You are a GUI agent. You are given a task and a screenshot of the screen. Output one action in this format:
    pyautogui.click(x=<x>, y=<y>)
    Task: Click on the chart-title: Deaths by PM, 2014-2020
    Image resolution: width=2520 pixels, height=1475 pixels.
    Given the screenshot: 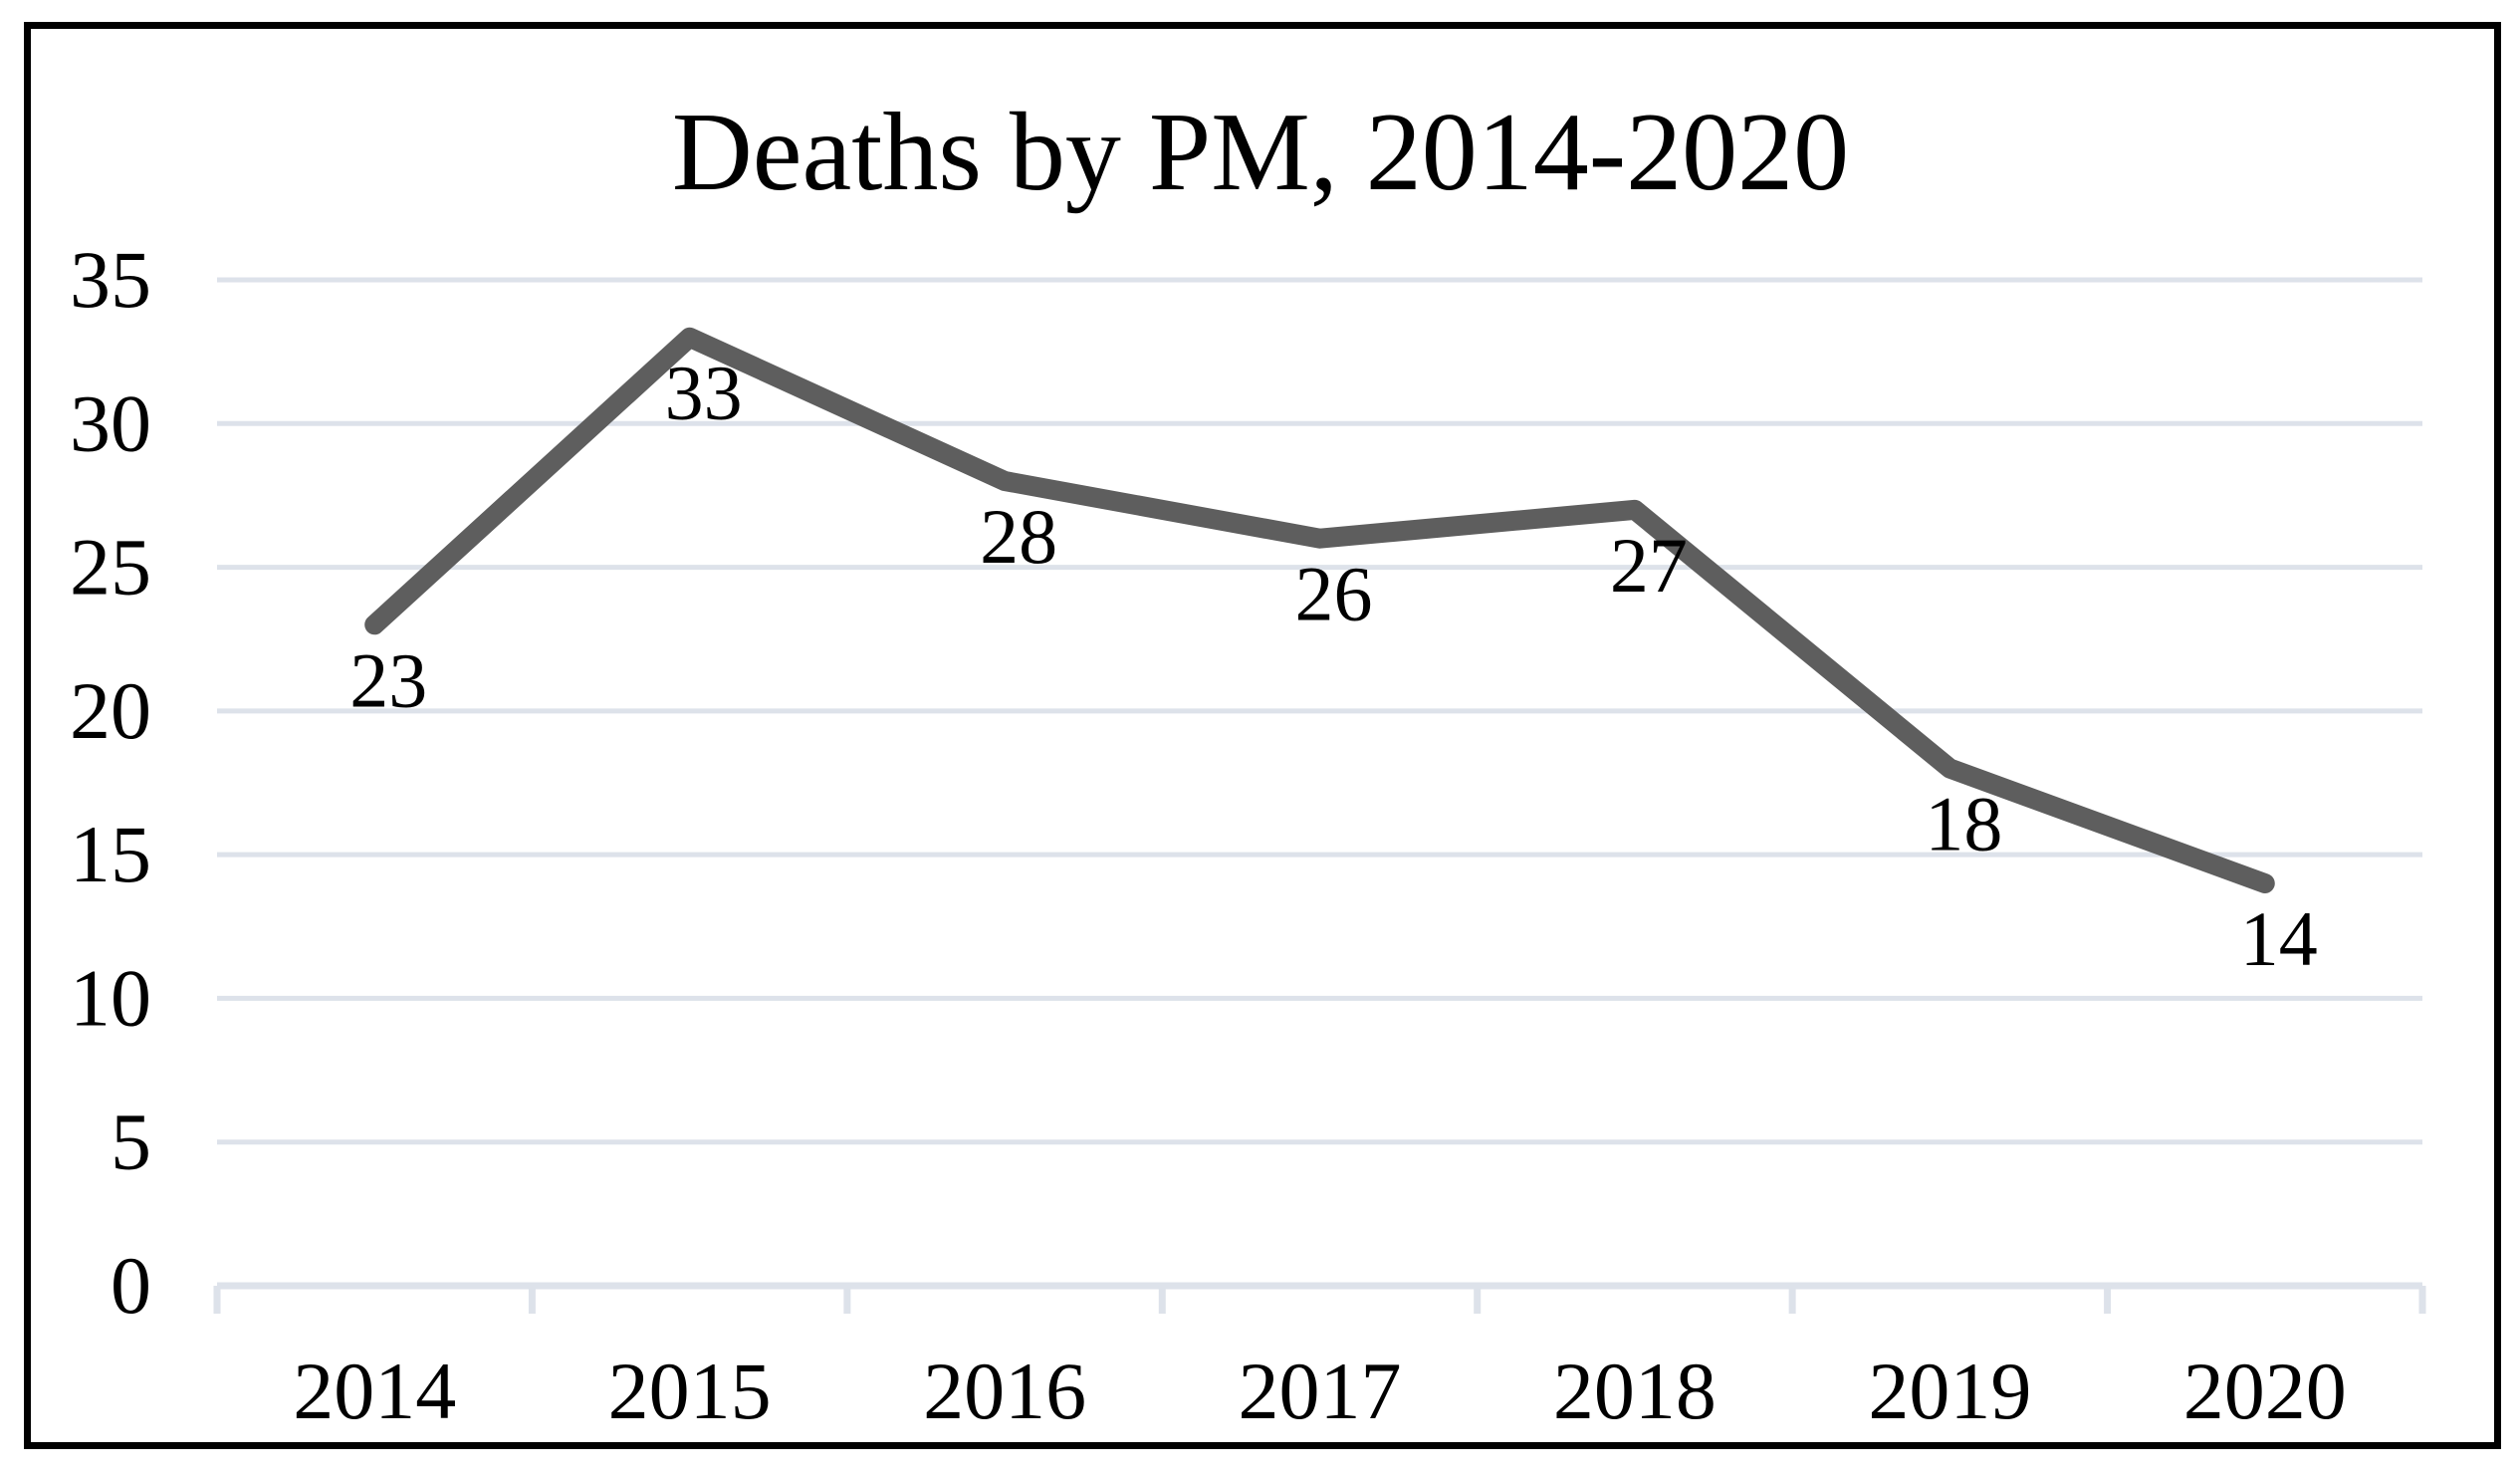 What is the action you would take?
    pyautogui.click(x=1260, y=152)
    